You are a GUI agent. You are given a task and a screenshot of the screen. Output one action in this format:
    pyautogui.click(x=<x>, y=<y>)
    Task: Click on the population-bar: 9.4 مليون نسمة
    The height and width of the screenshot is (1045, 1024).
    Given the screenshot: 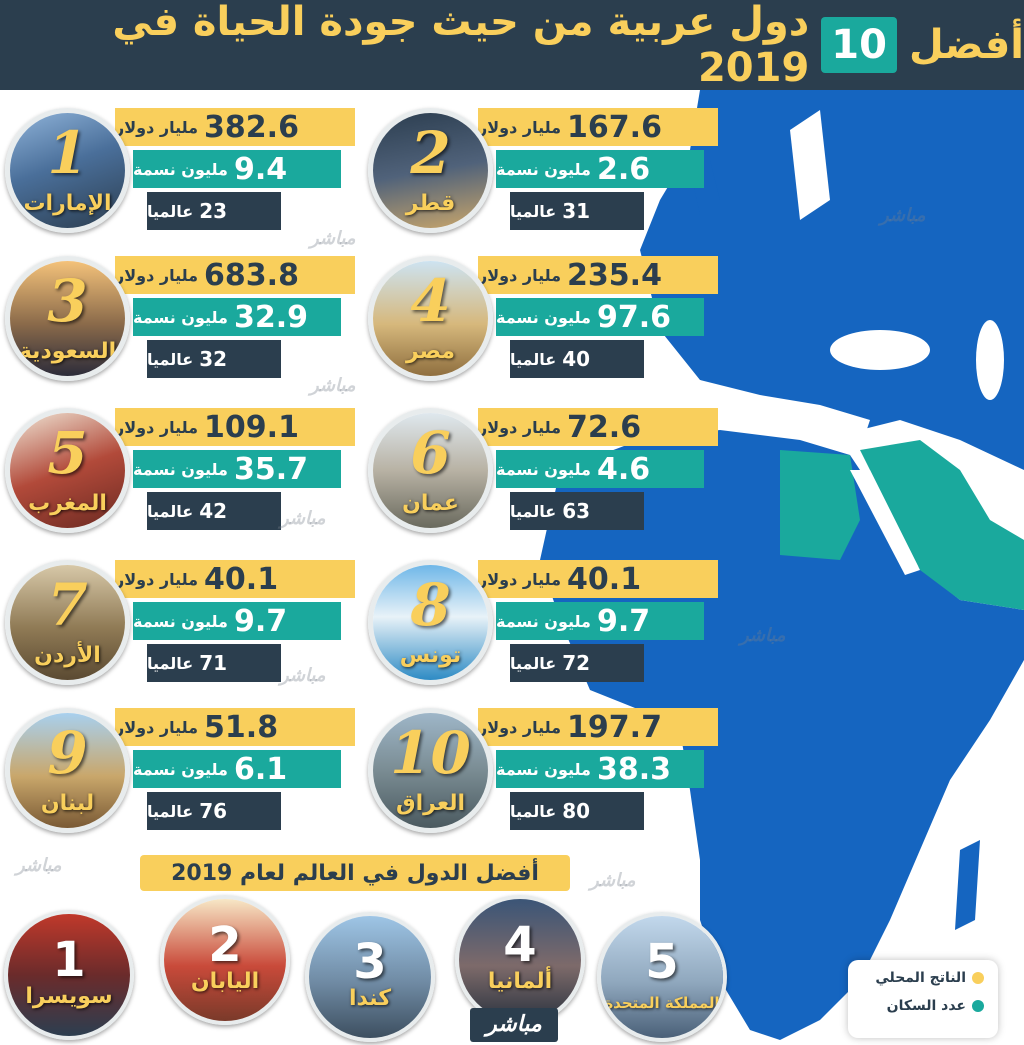 What is the action you would take?
    pyautogui.click(x=237, y=169)
    